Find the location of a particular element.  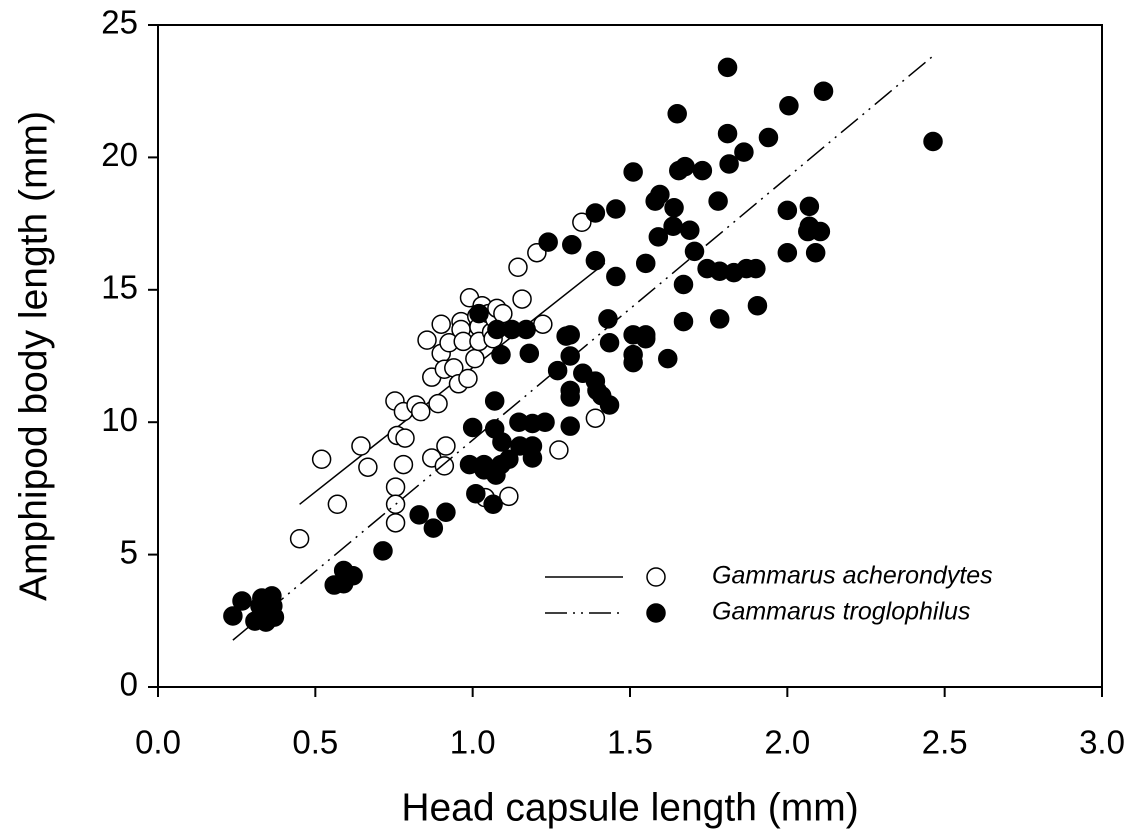

x-tick-label: 2.5 is located at coordinates (945, 742).